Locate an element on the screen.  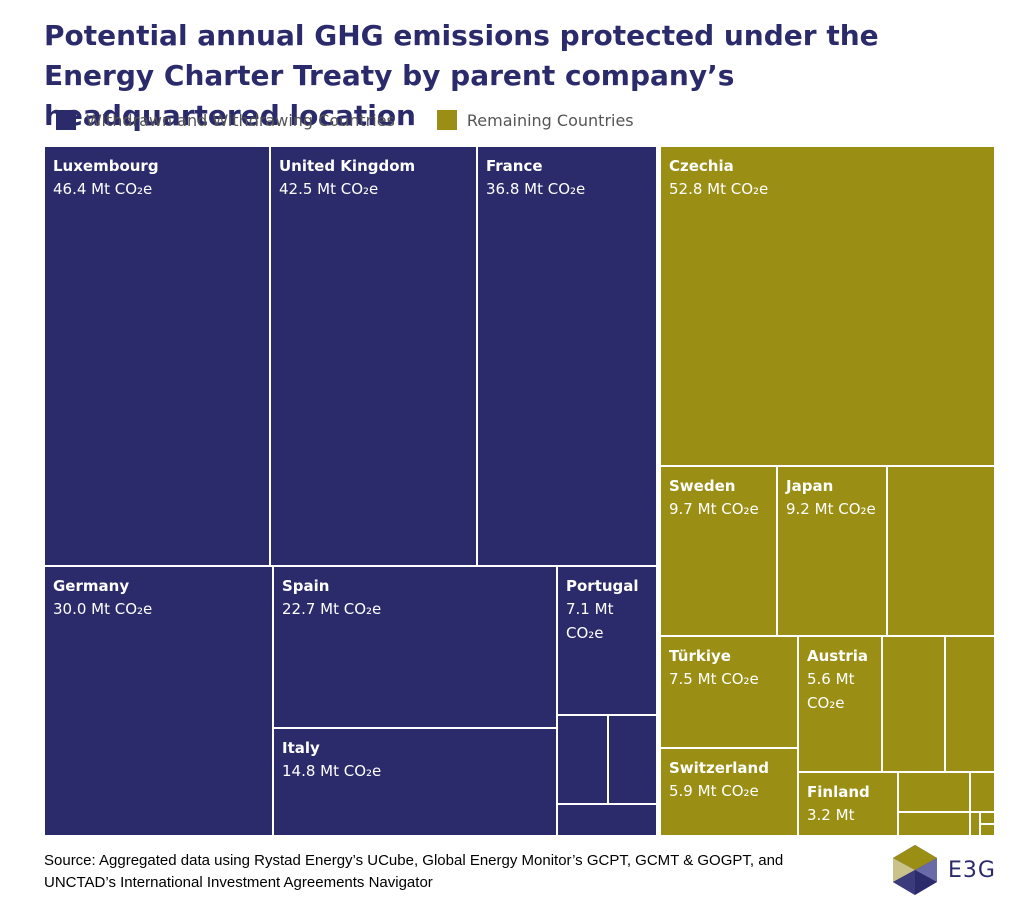
cell-value-label: 46.4 Mt CO₂e is located at coordinates (103, 189).